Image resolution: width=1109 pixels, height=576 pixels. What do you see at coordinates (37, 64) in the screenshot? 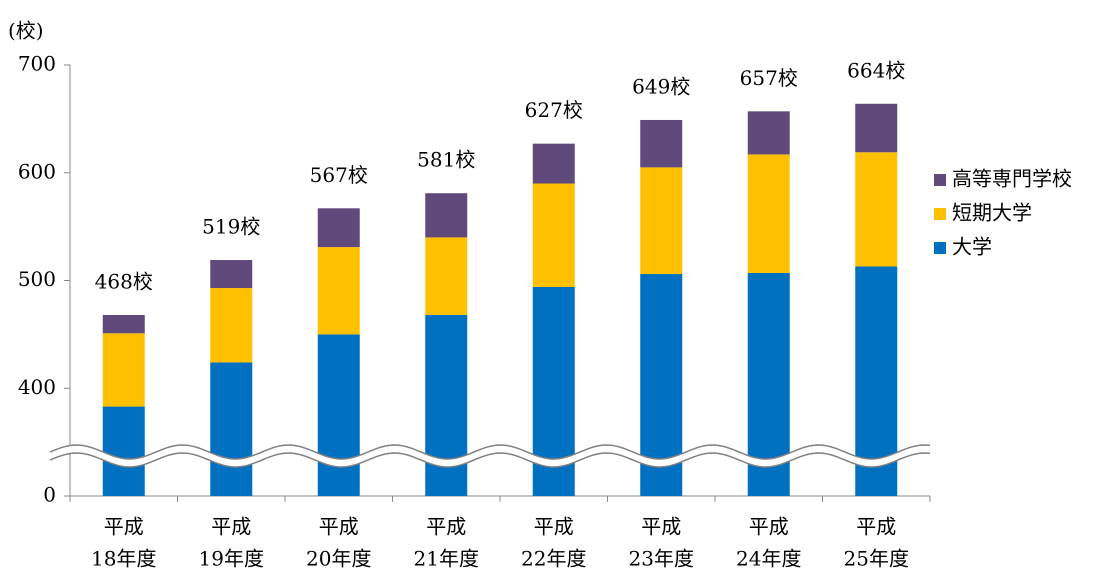
I see `y-tick-label: 700` at bounding box center [37, 64].